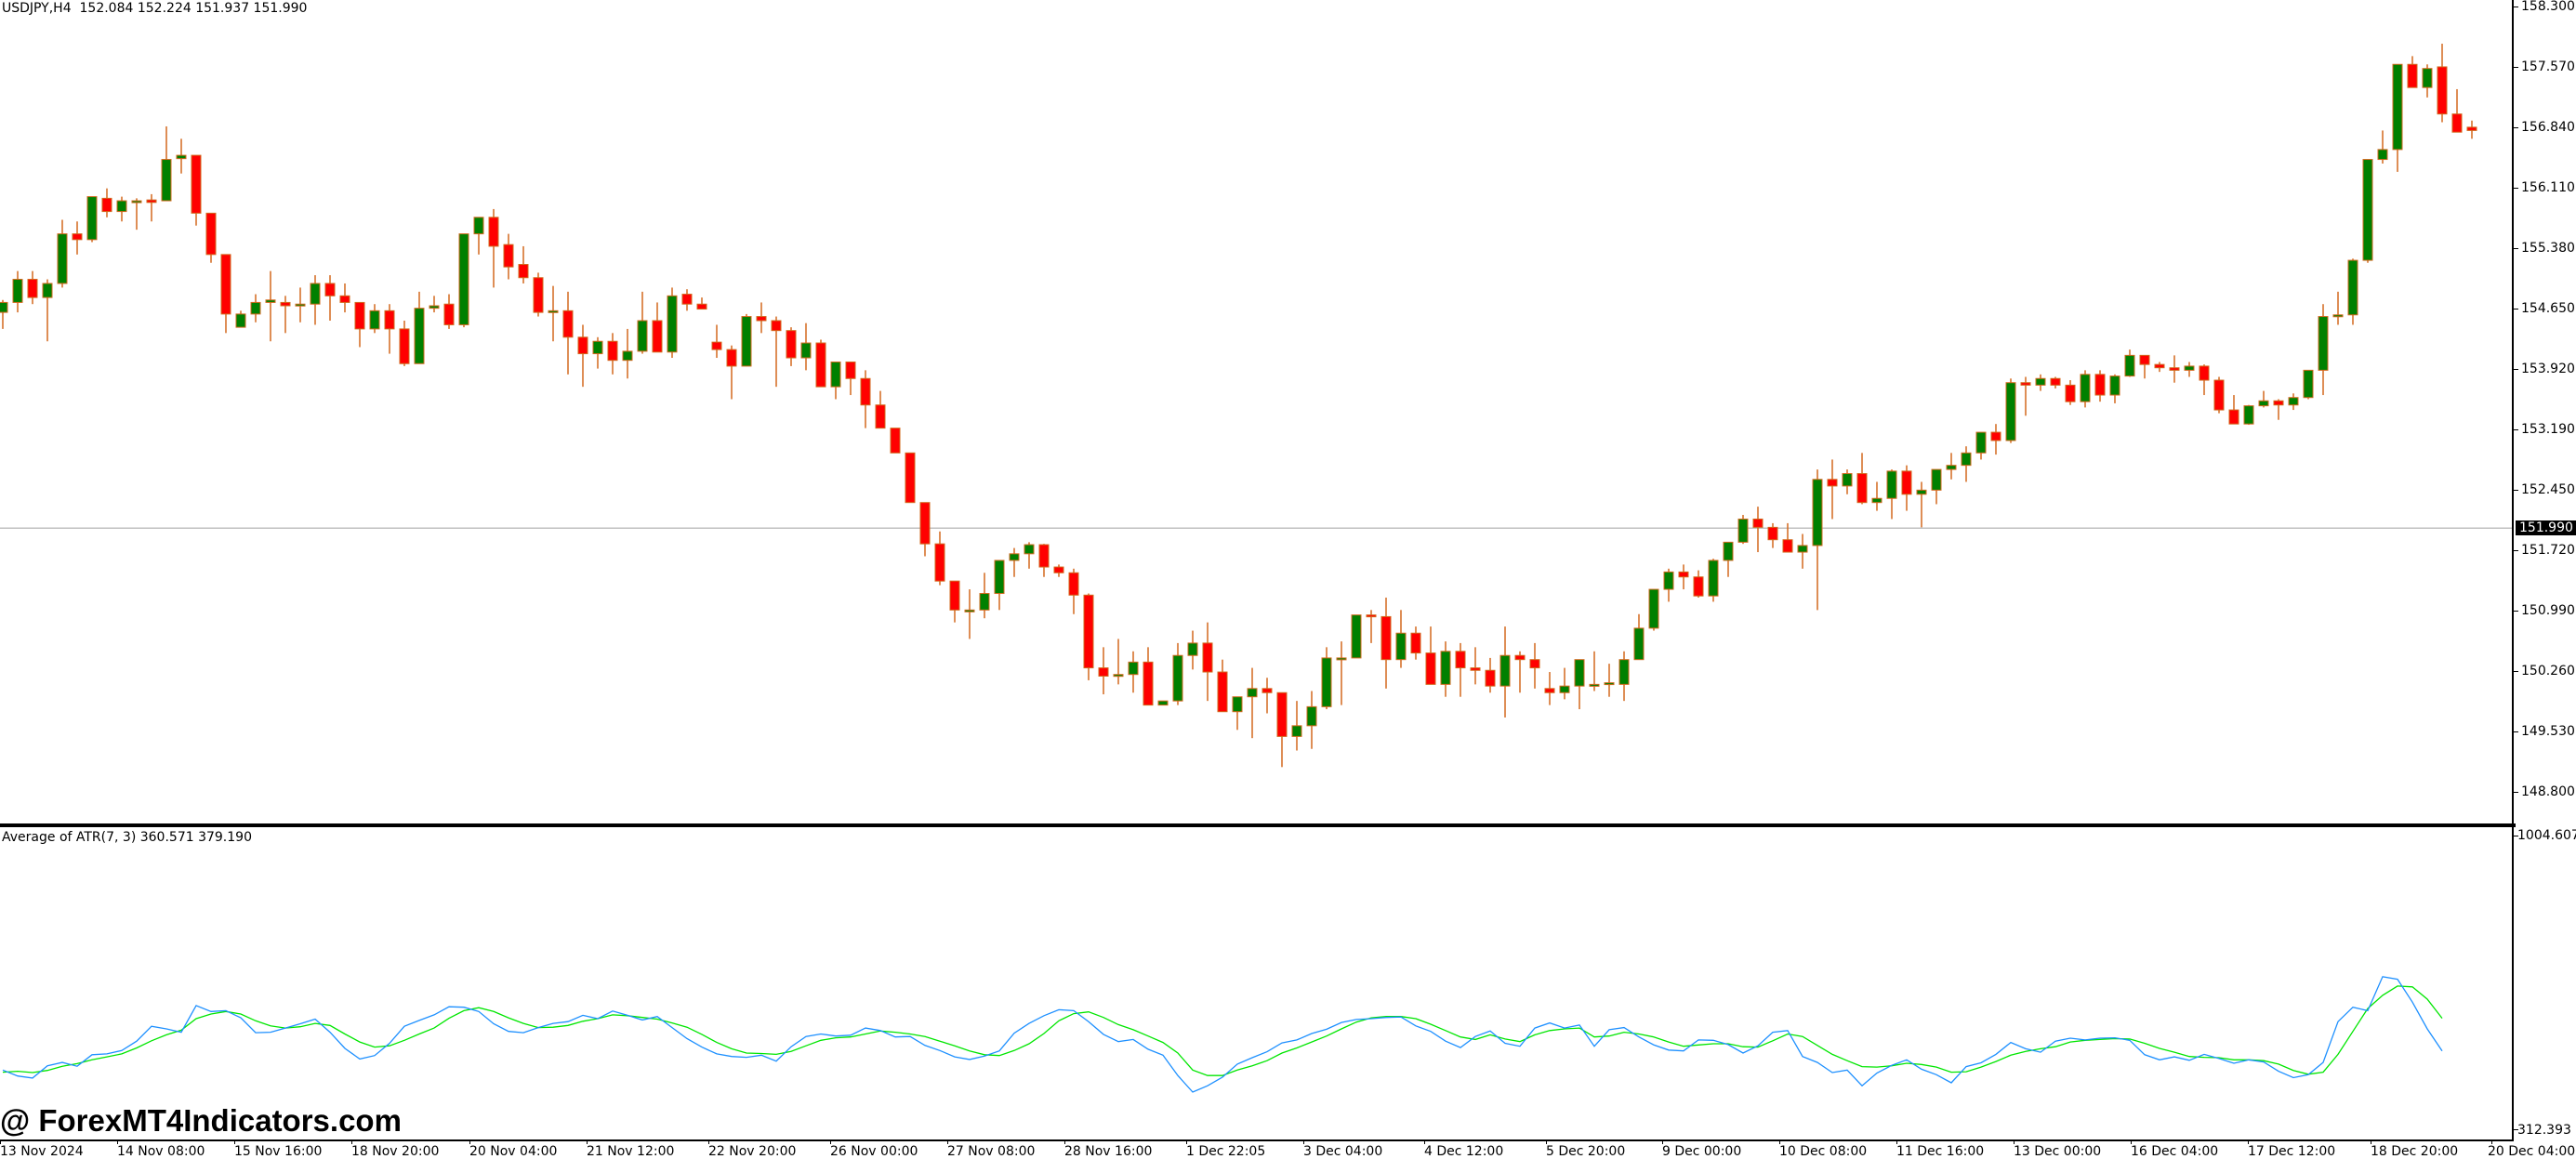 This screenshot has height=1159, width=2576. Describe the element at coordinates (2292, 1151) in the screenshot. I see `time-label: 17 Dec 12:00` at that location.